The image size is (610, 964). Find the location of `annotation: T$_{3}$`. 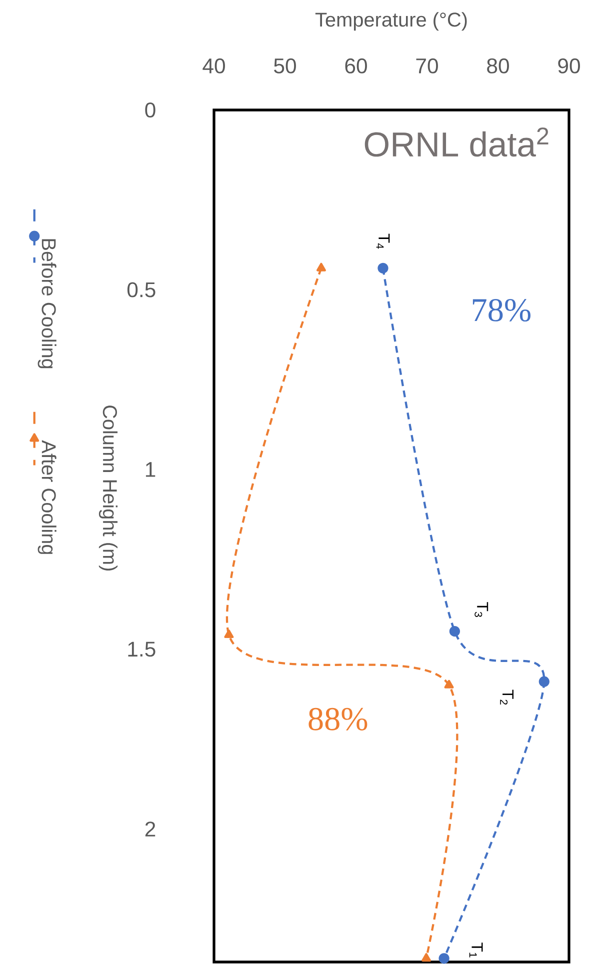

annotation: T$_{3}$ is located at coordinates (481, 609).